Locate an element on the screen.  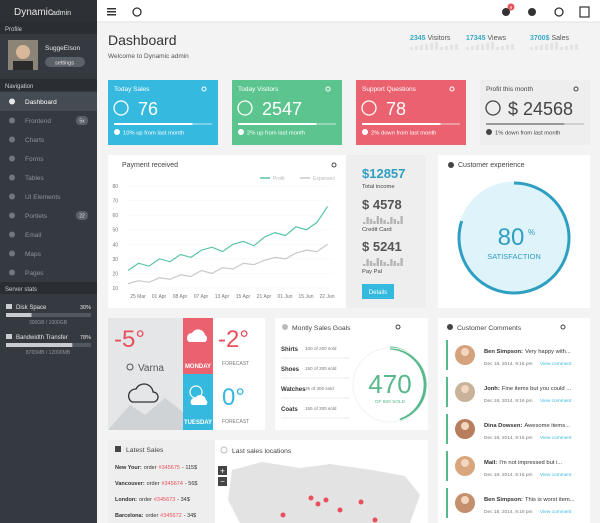
forecast2: FORECAST is located at coordinates (235, 422).